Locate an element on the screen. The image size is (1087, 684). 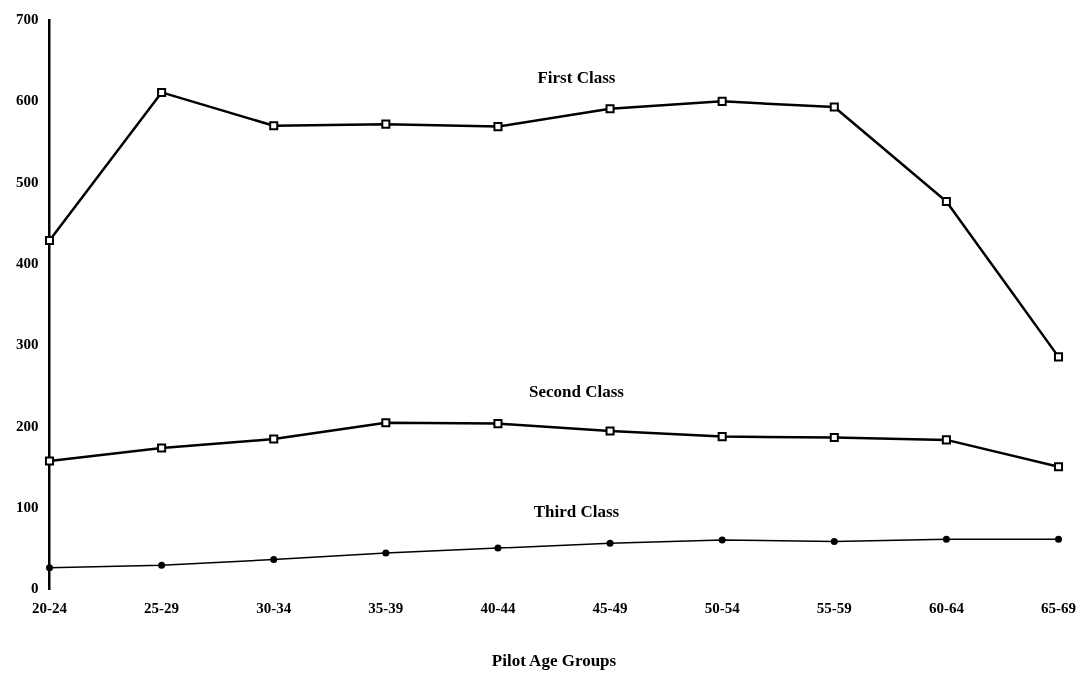
series-label: Second Class is located at coordinates (576, 392).